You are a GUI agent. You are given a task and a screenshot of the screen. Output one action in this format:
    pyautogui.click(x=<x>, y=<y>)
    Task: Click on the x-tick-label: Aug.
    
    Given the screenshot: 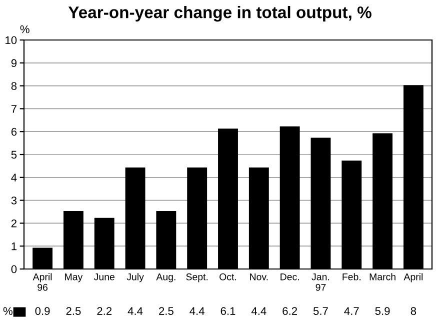 What is the action you would take?
    pyautogui.click(x=166, y=278)
    